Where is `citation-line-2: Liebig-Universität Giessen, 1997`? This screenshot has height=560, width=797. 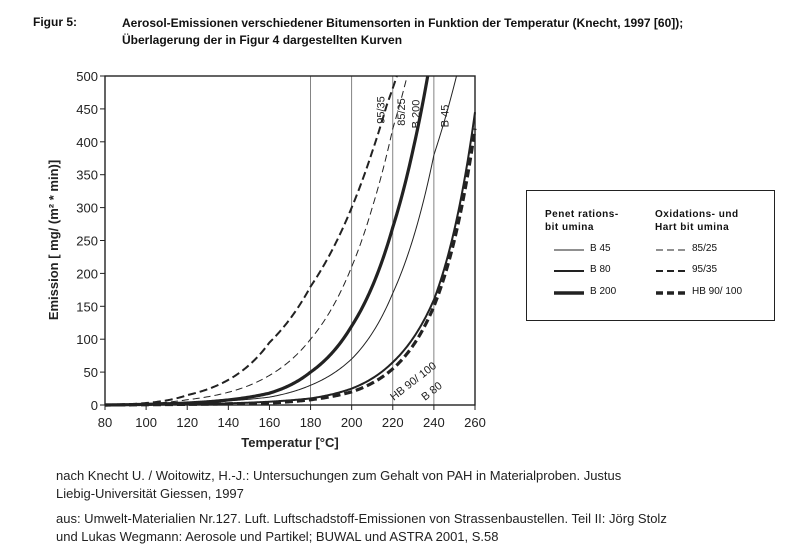
citation-line-2: Liebig-Universität Giessen, 1997 is located at coordinates (150, 493).